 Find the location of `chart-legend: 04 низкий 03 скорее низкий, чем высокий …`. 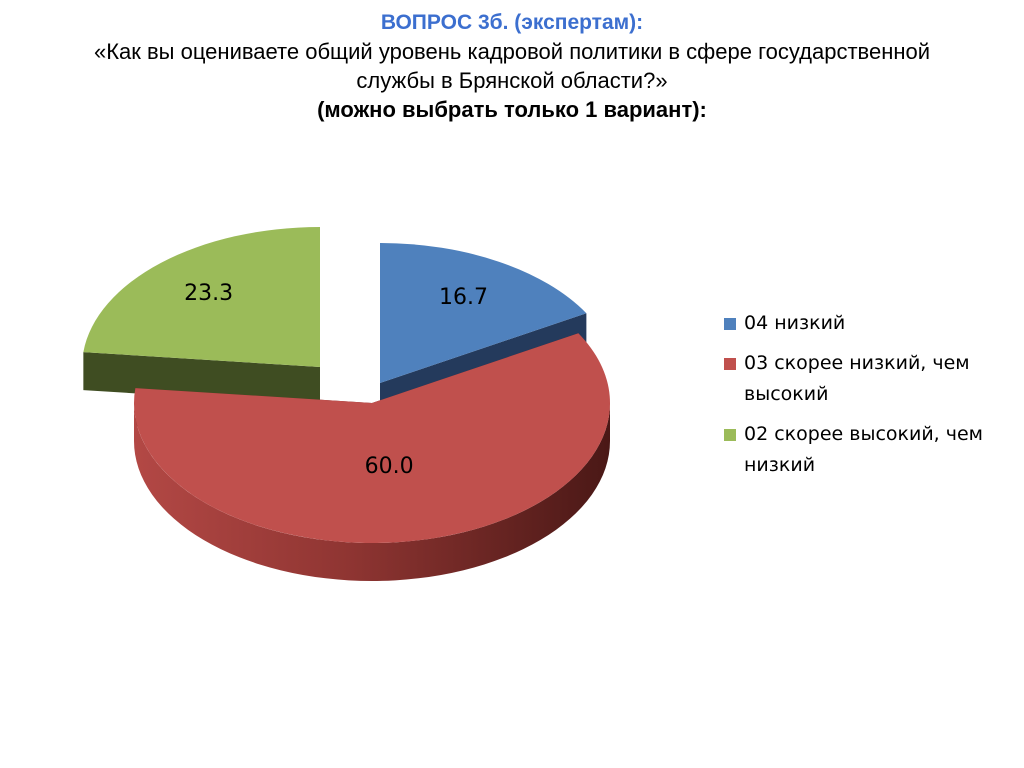

chart-legend: 04 низкий 03 скорее низкий, чем высокий … is located at coordinates (872, 399).